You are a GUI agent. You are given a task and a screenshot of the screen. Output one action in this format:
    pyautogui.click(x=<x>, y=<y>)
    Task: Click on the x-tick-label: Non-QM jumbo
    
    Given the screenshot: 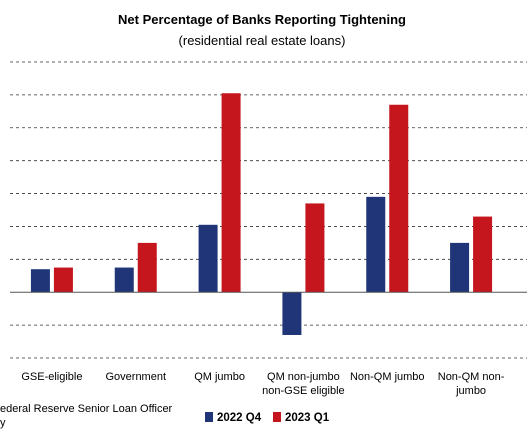 What is the action you would take?
    pyautogui.click(x=387, y=377)
    